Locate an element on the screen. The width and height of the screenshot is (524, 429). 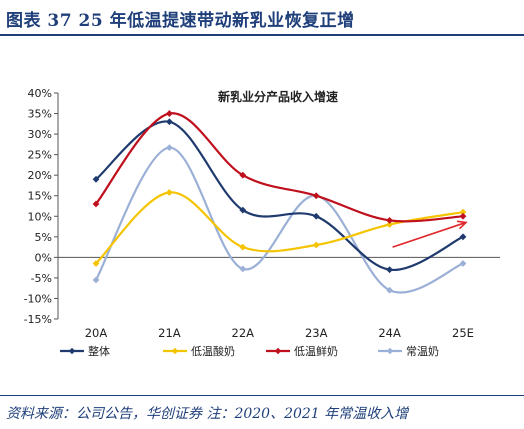
x-tick-label: 21A is located at coordinates (169, 333).